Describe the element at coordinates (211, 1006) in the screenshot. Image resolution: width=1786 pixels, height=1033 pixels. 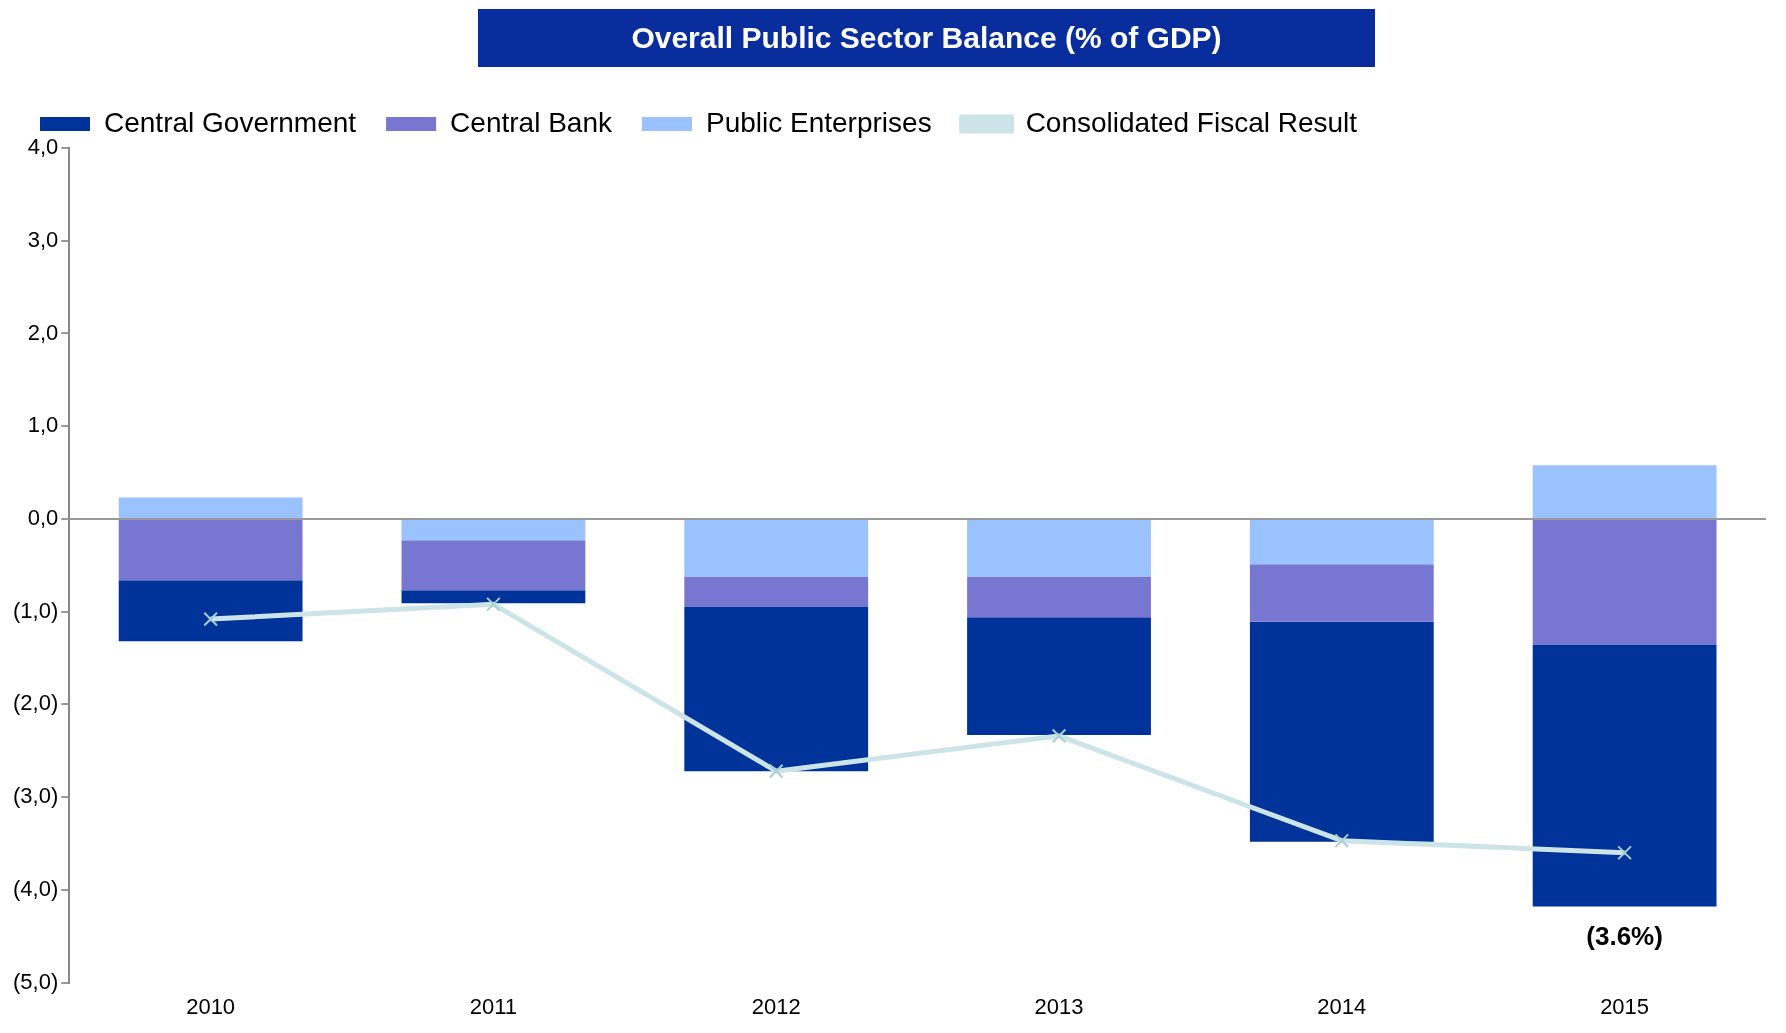
I see `x-tick-label: 2010` at that location.